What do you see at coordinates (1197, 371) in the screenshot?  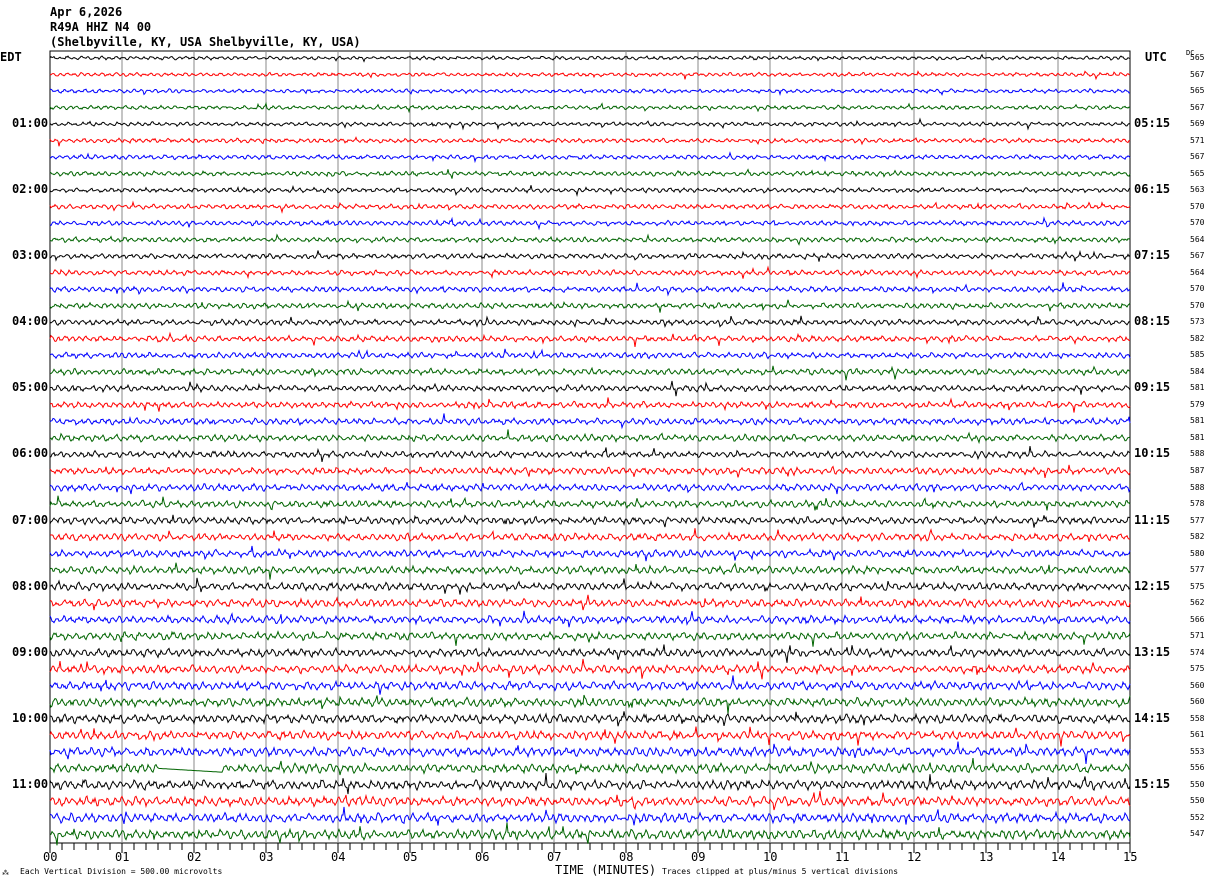 I see `dc-offset-label: 584` at bounding box center [1197, 371].